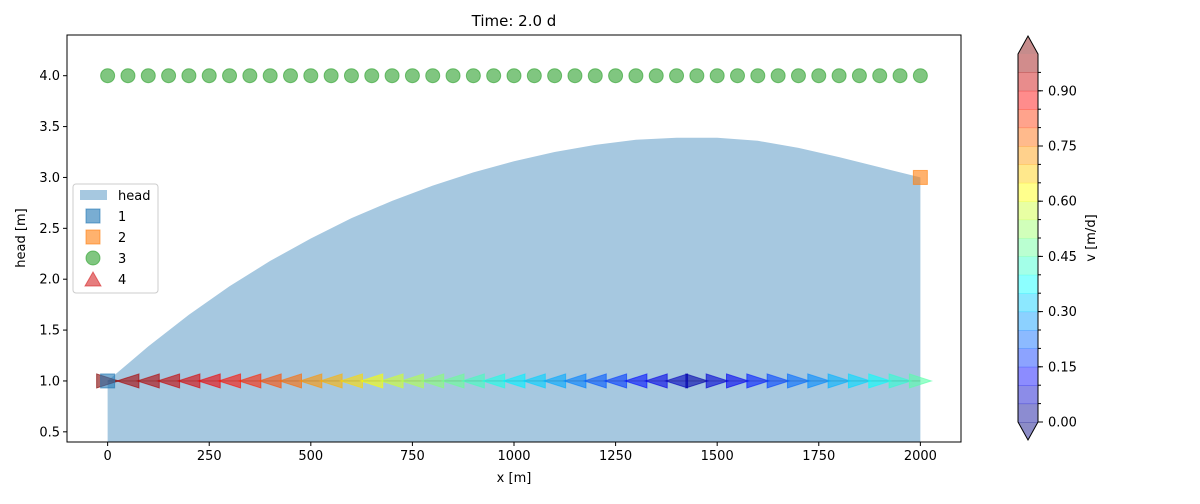 The image size is (1200, 504). Describe the element at coordinates (1062, 202) in the screenshot. I see `colorbar-tick-label: 0.60` at that location.